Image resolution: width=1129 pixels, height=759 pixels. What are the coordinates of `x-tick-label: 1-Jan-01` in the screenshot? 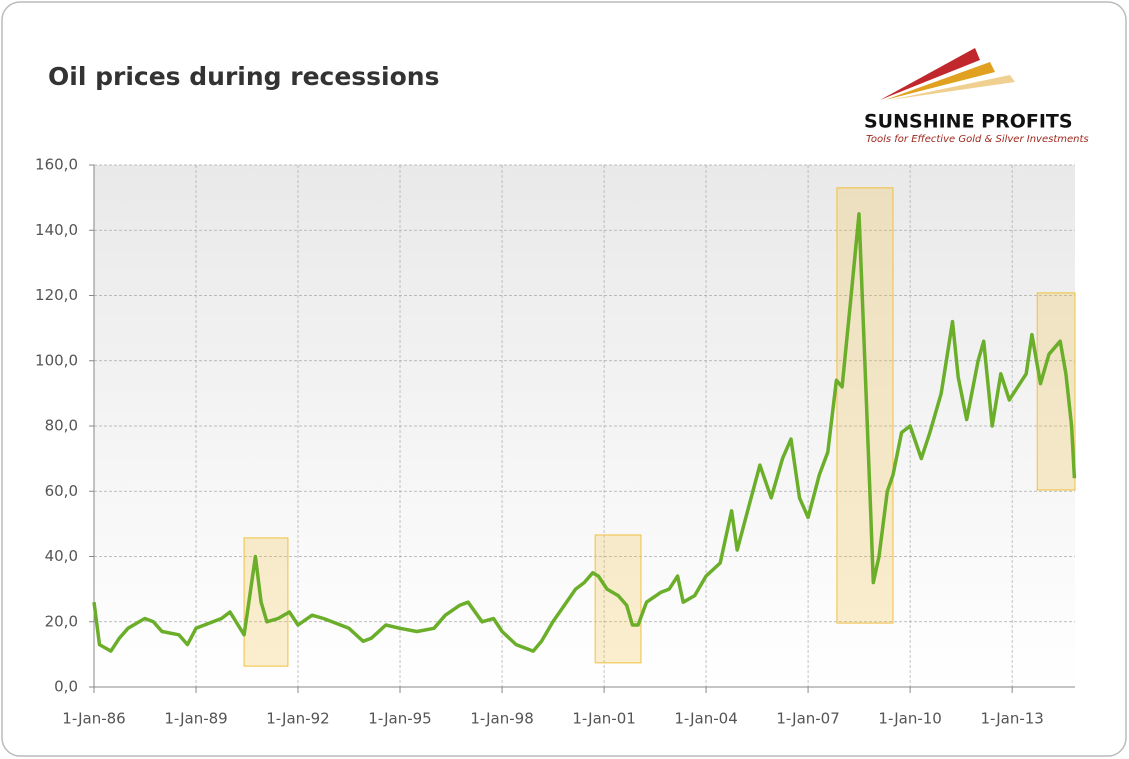 It's located at (603, 719).